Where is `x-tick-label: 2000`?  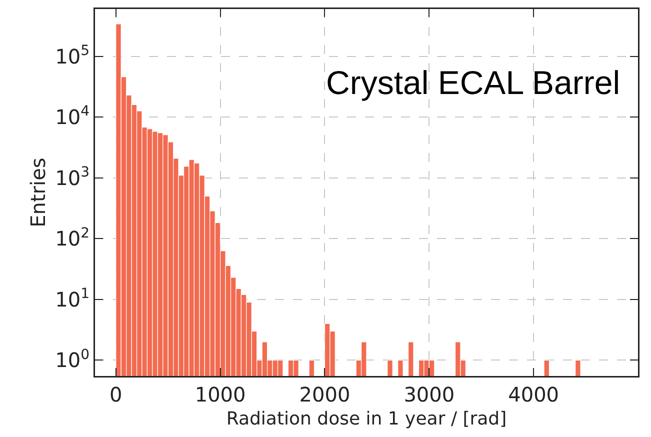 x-tick-label: 2000 is located at coordinates (324, 394).